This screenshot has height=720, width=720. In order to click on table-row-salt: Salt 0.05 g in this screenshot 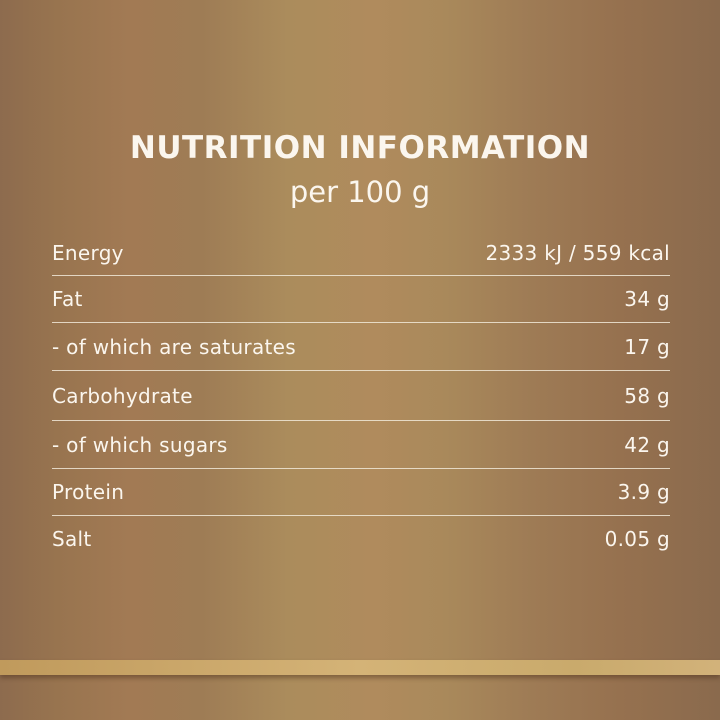, I will do `click(361, 539)`.